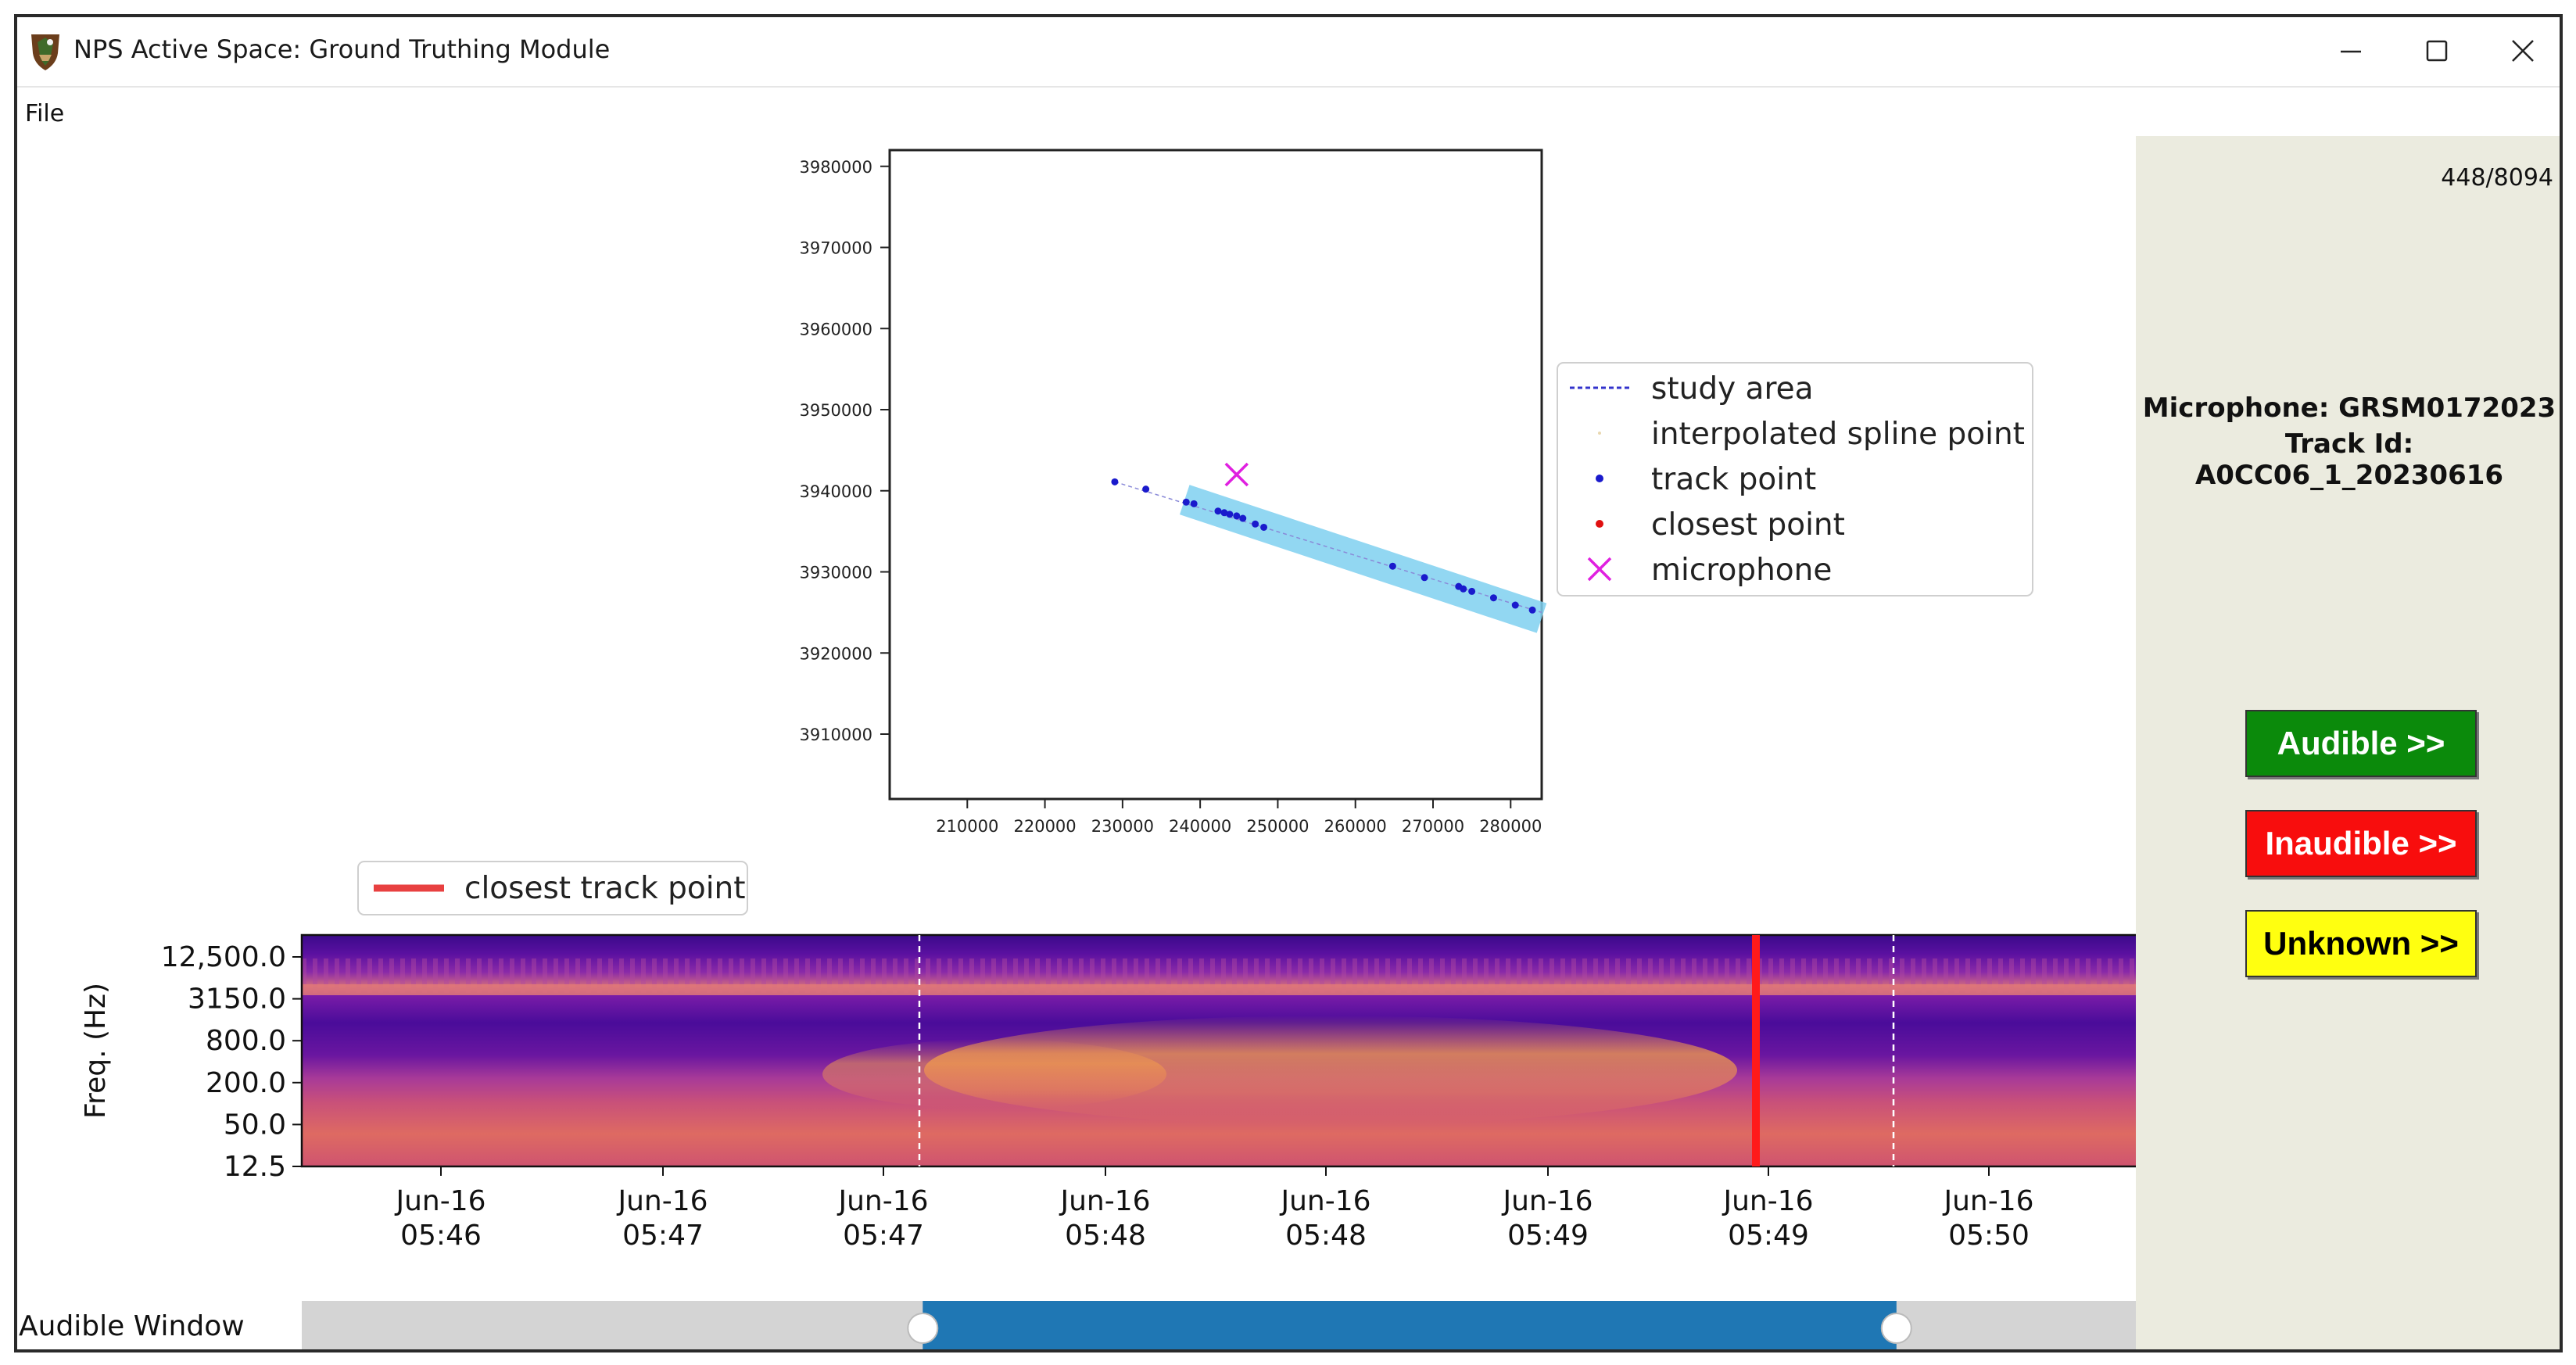 Image resolution: width=2576 pixels, height=1365 pixels. Describe the element at coordinates (835, 329) in the screenshot. I see `map-ytick-label: 3960000` at that location.